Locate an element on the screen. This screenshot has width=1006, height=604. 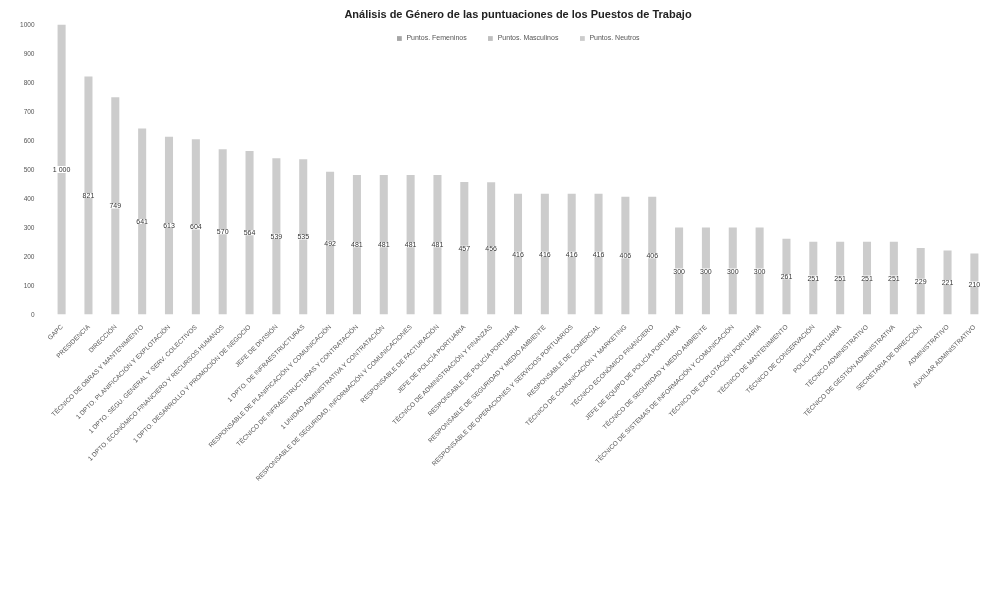
chart-title: Análisis de Género de las puntuaciones de los Puestos de Trabajo is located at coordinates (518, 13).